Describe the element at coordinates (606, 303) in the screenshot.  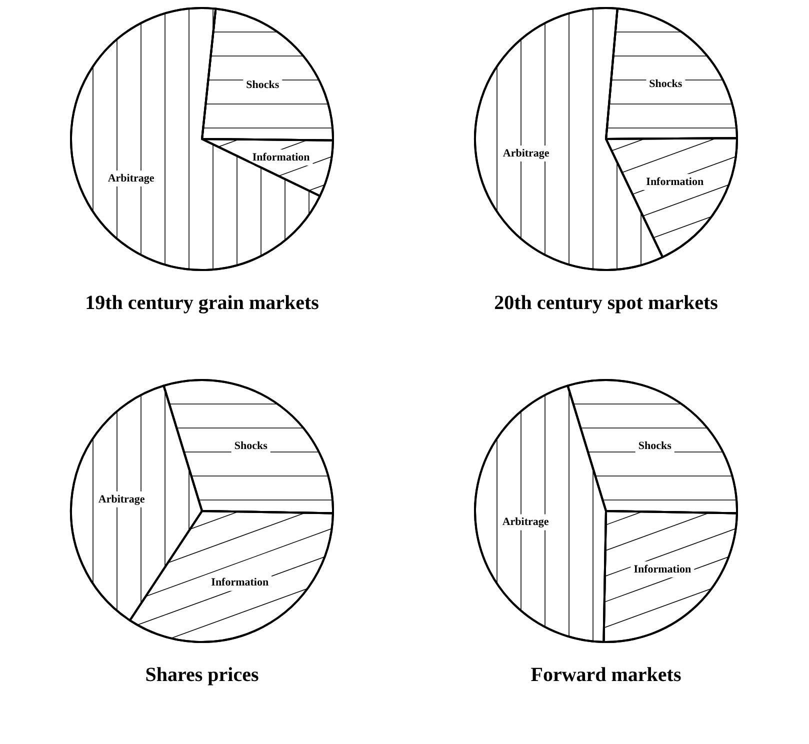
I see `text: 20th century spot markets` at that location.